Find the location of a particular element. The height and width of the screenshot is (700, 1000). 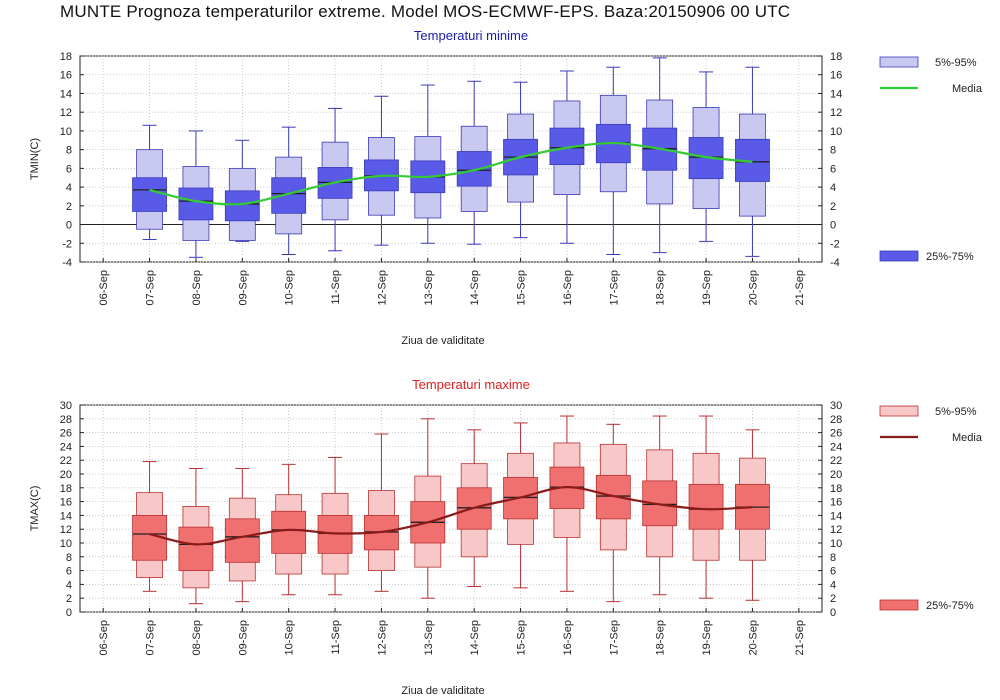

tmax-median-line is located at coordinates (451, 516).